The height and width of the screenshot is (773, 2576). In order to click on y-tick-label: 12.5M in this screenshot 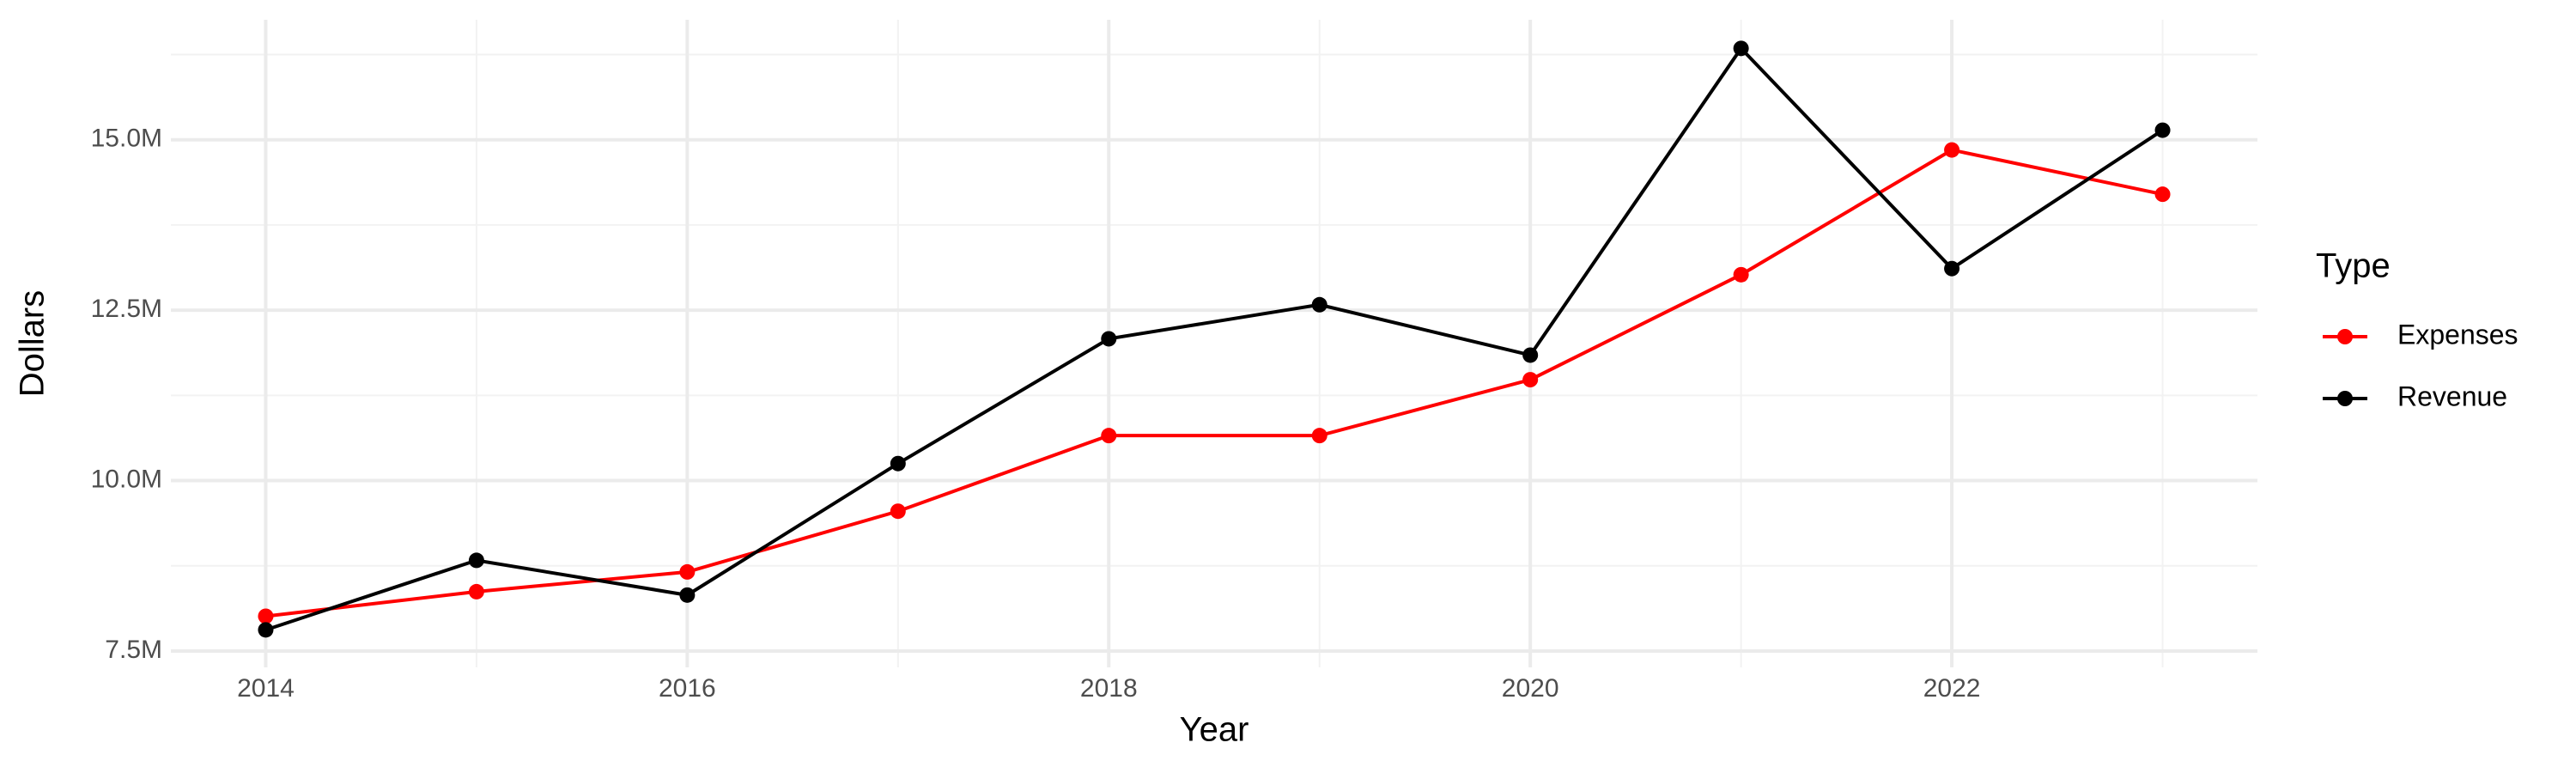, I will do `click(127, 309)`.